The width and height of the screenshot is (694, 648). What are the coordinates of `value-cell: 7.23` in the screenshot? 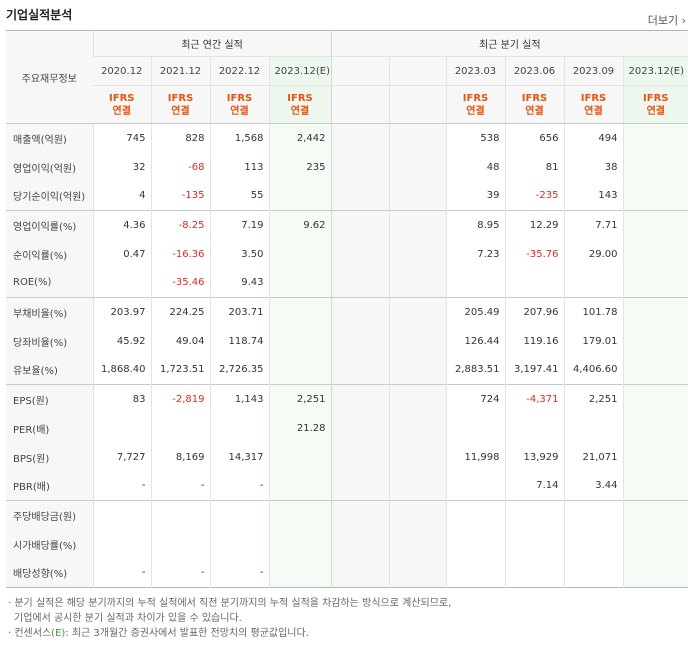 It's located at (475, 254).